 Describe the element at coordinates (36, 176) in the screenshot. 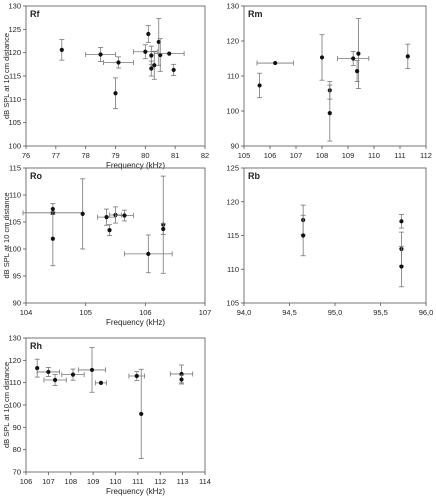

I see `panel-label: Ro` at that location.